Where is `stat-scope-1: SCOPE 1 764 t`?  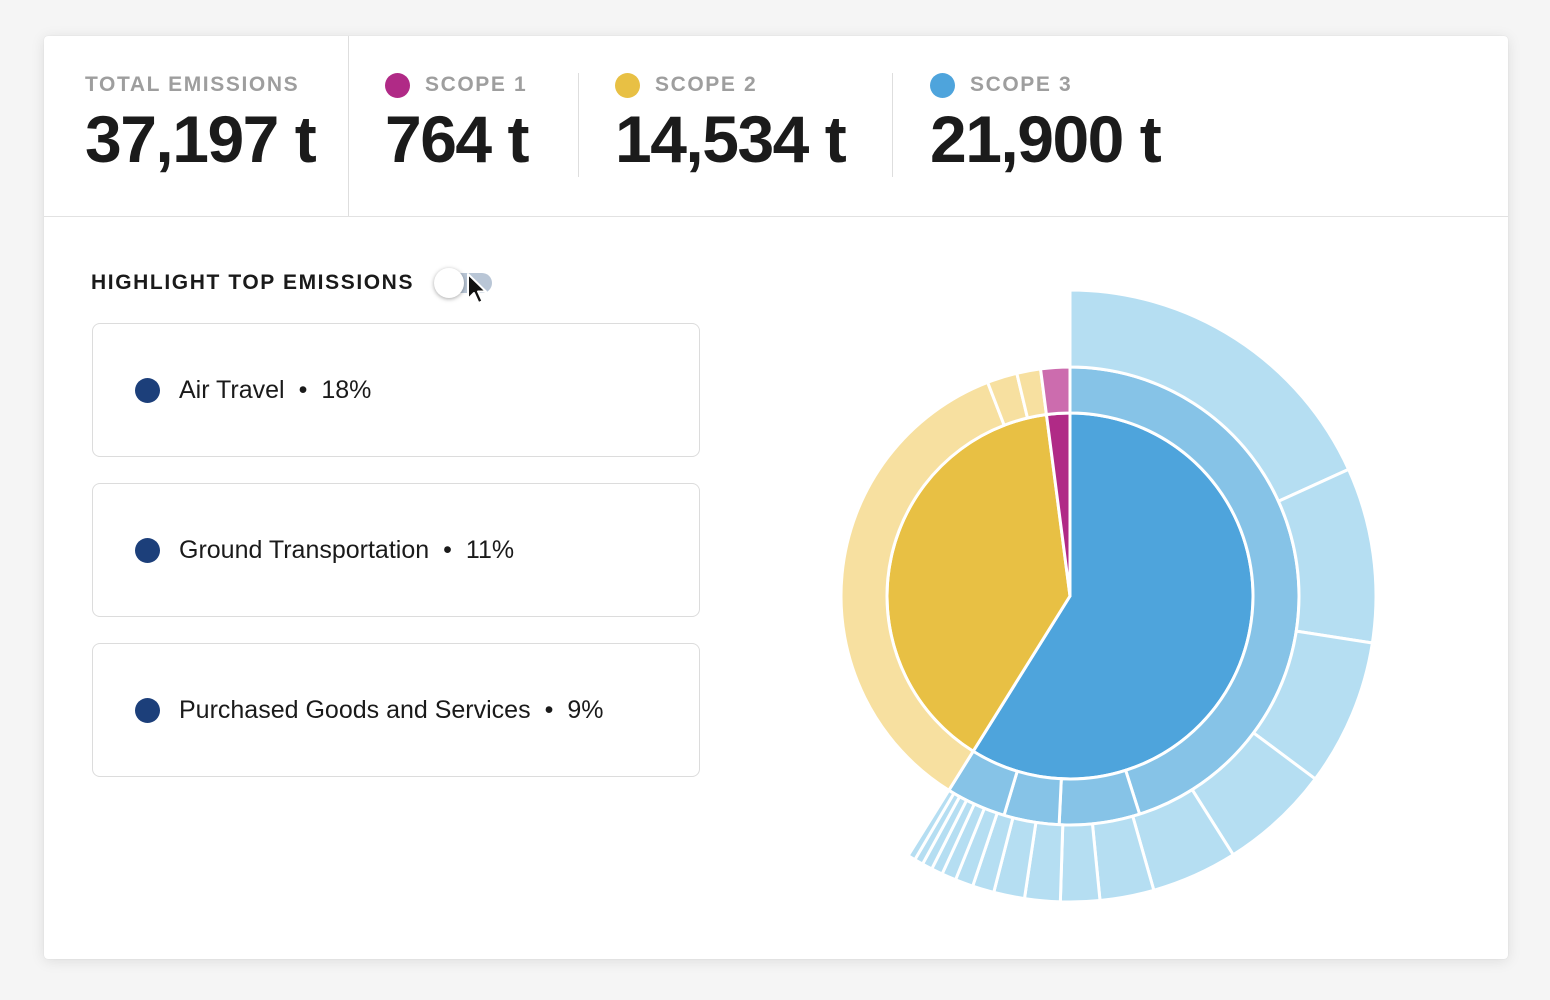
stat-scope-1: SCOPE 1 764 t is located at coordinates (457, 124).